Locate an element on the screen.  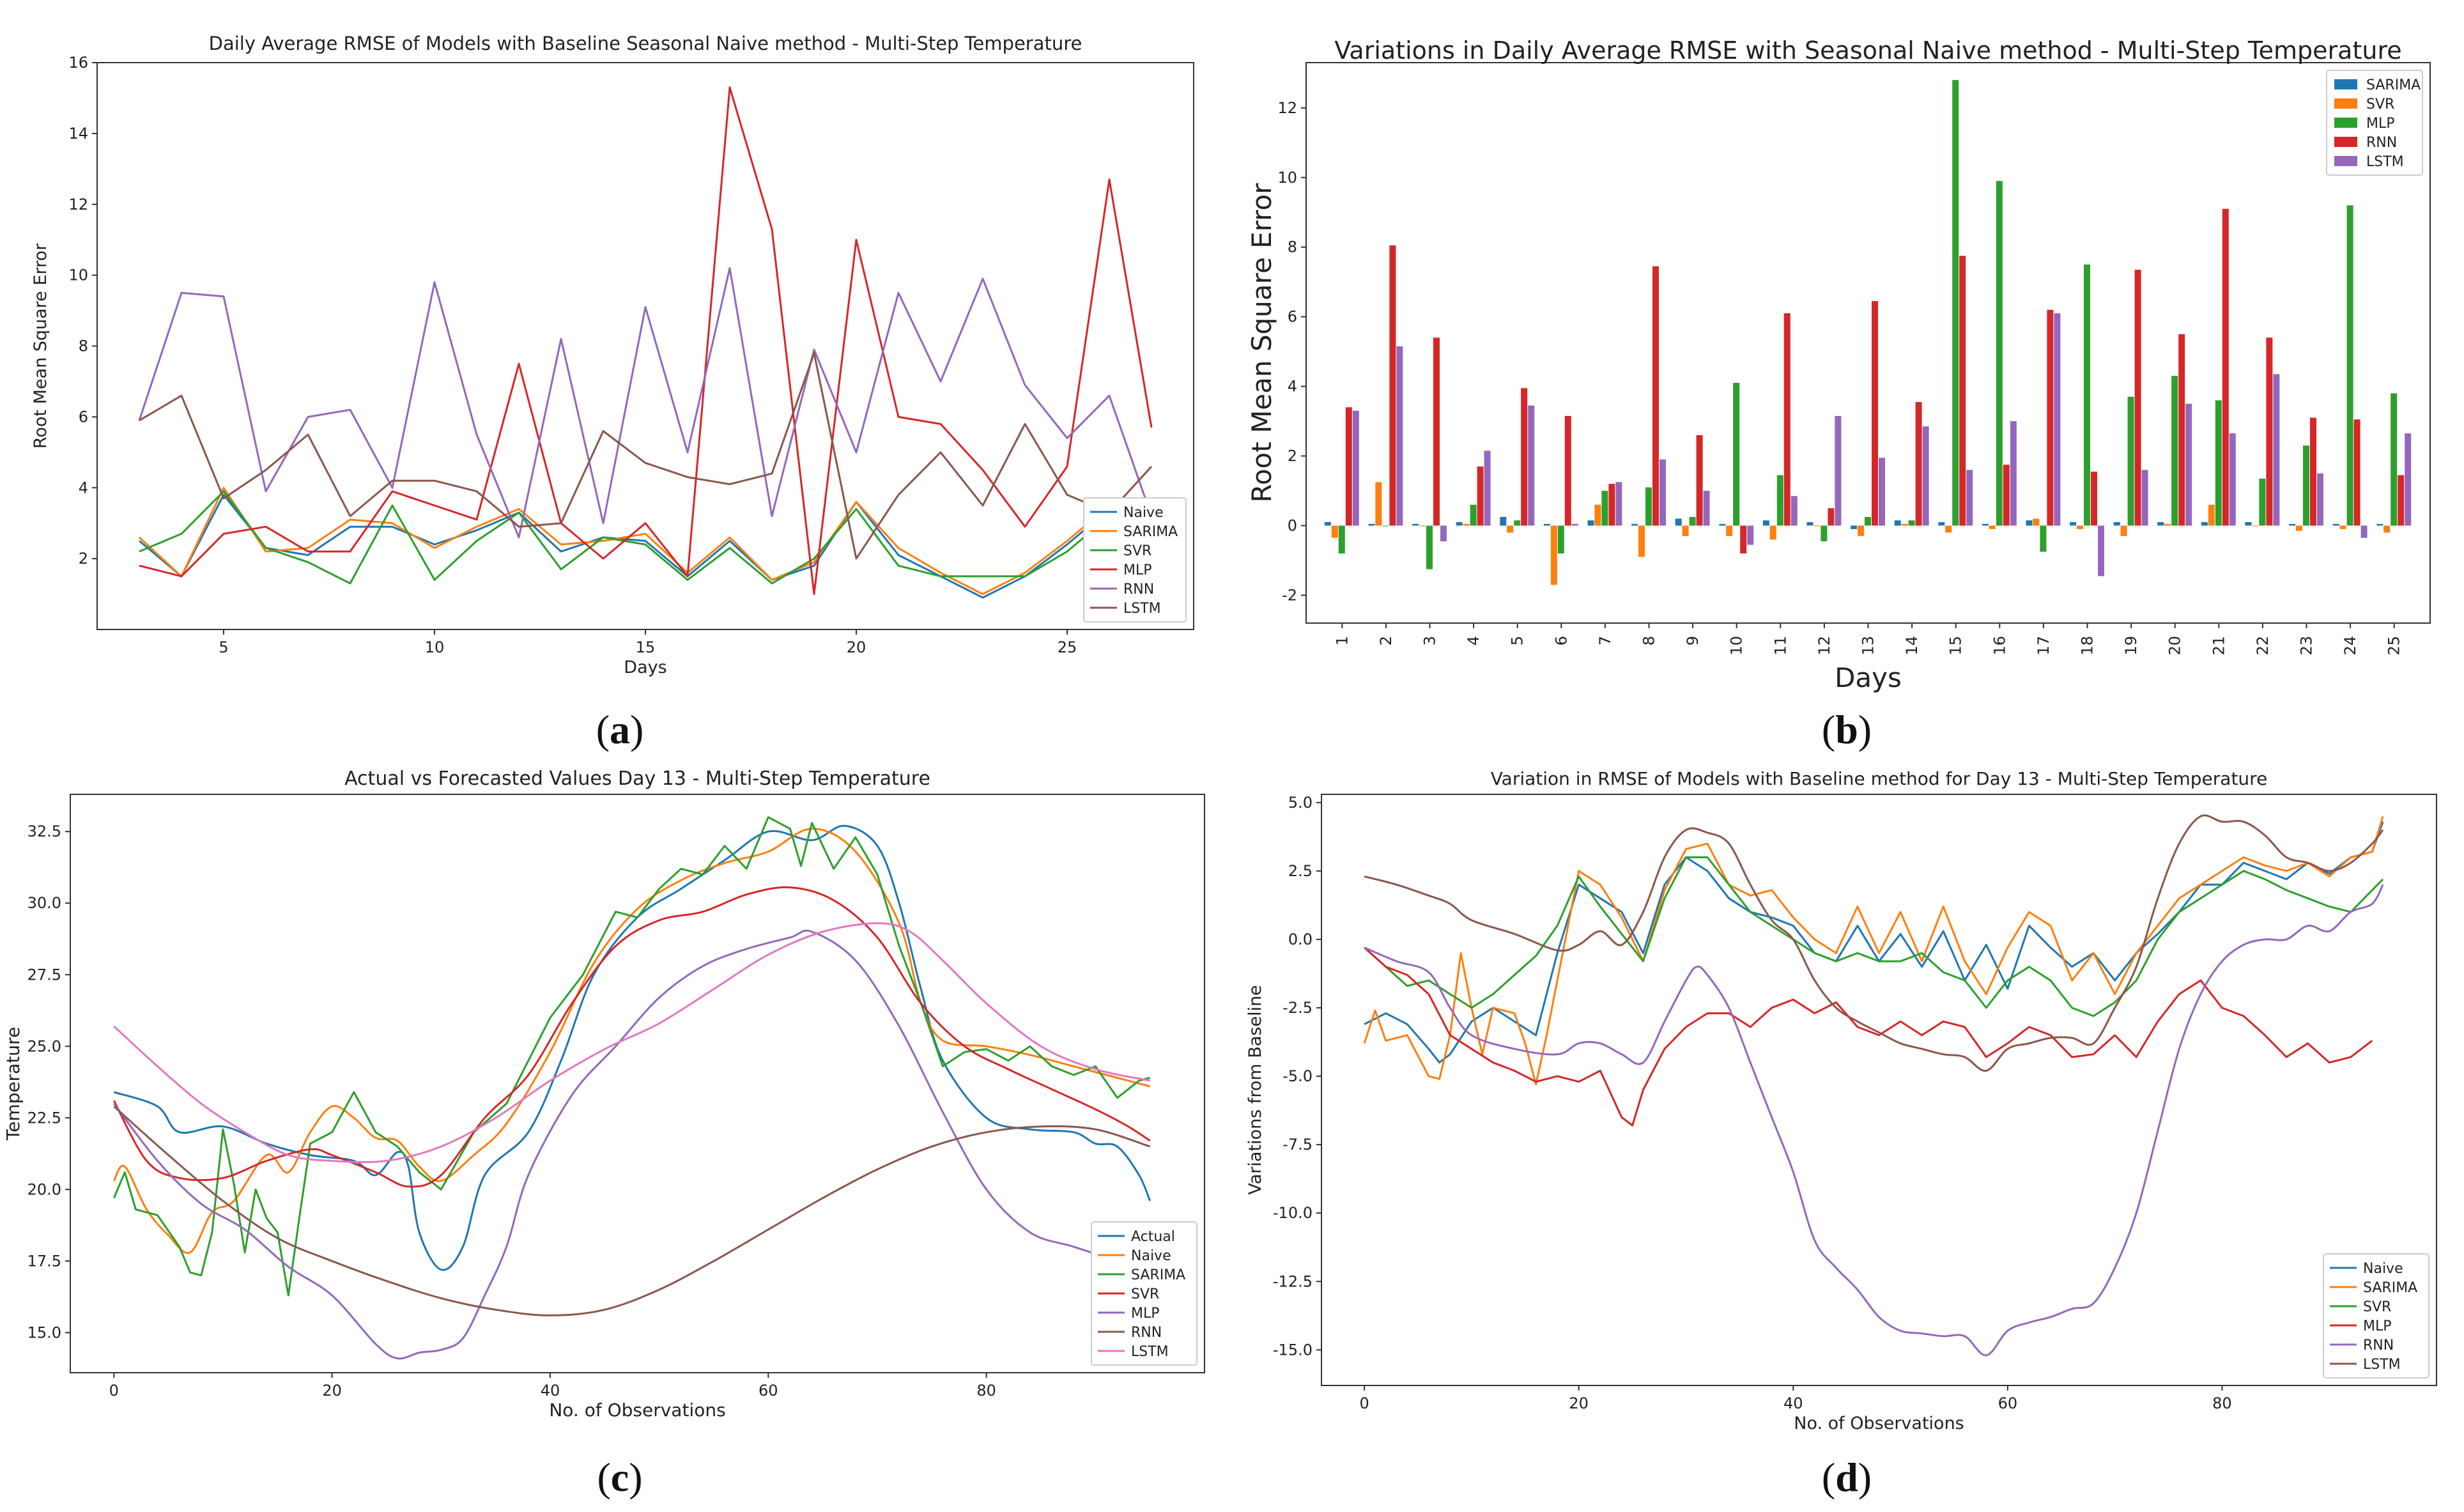
x-tick-label: 12 is located at coordinates (1824, 646).